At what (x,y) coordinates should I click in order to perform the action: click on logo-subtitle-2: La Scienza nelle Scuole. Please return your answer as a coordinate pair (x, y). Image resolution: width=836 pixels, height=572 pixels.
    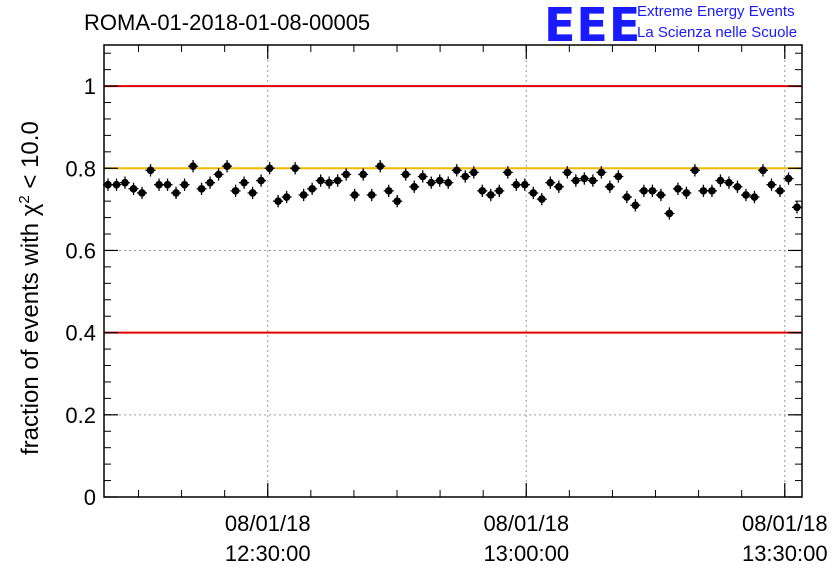
    Looking at the image, I should click on (717, 32).